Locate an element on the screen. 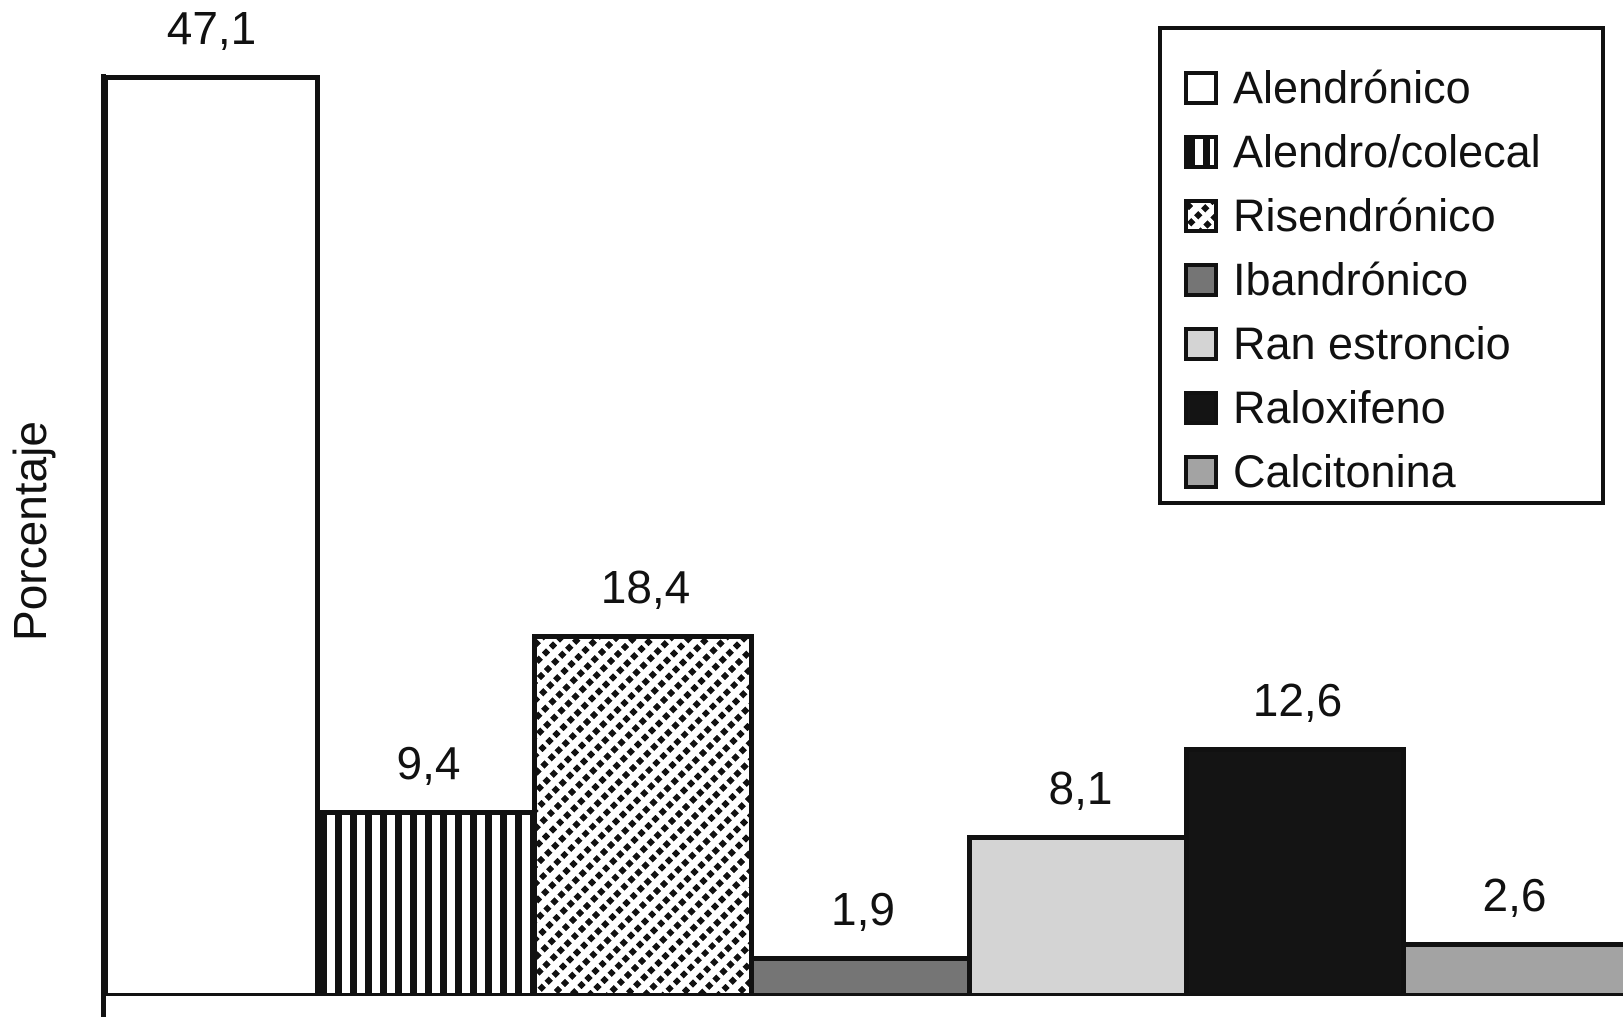 This screenshot has height=1017, width=1623. legend-label-alendronico: Alendrónico is located at coordinates (1352, 87).